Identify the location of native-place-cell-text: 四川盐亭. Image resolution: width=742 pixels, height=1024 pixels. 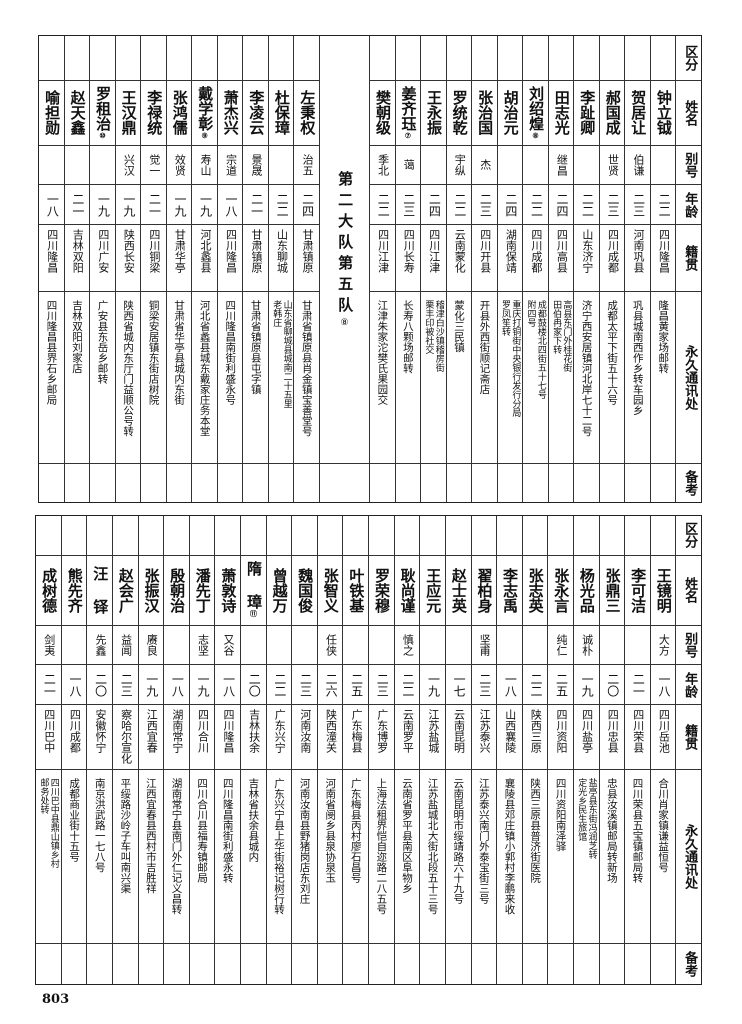
(587, 731).